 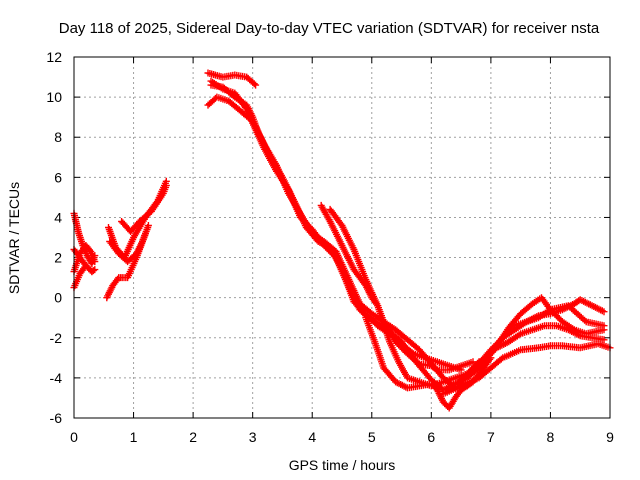 I want to click on y-tick-label: 4, so click(x=58, y=217).